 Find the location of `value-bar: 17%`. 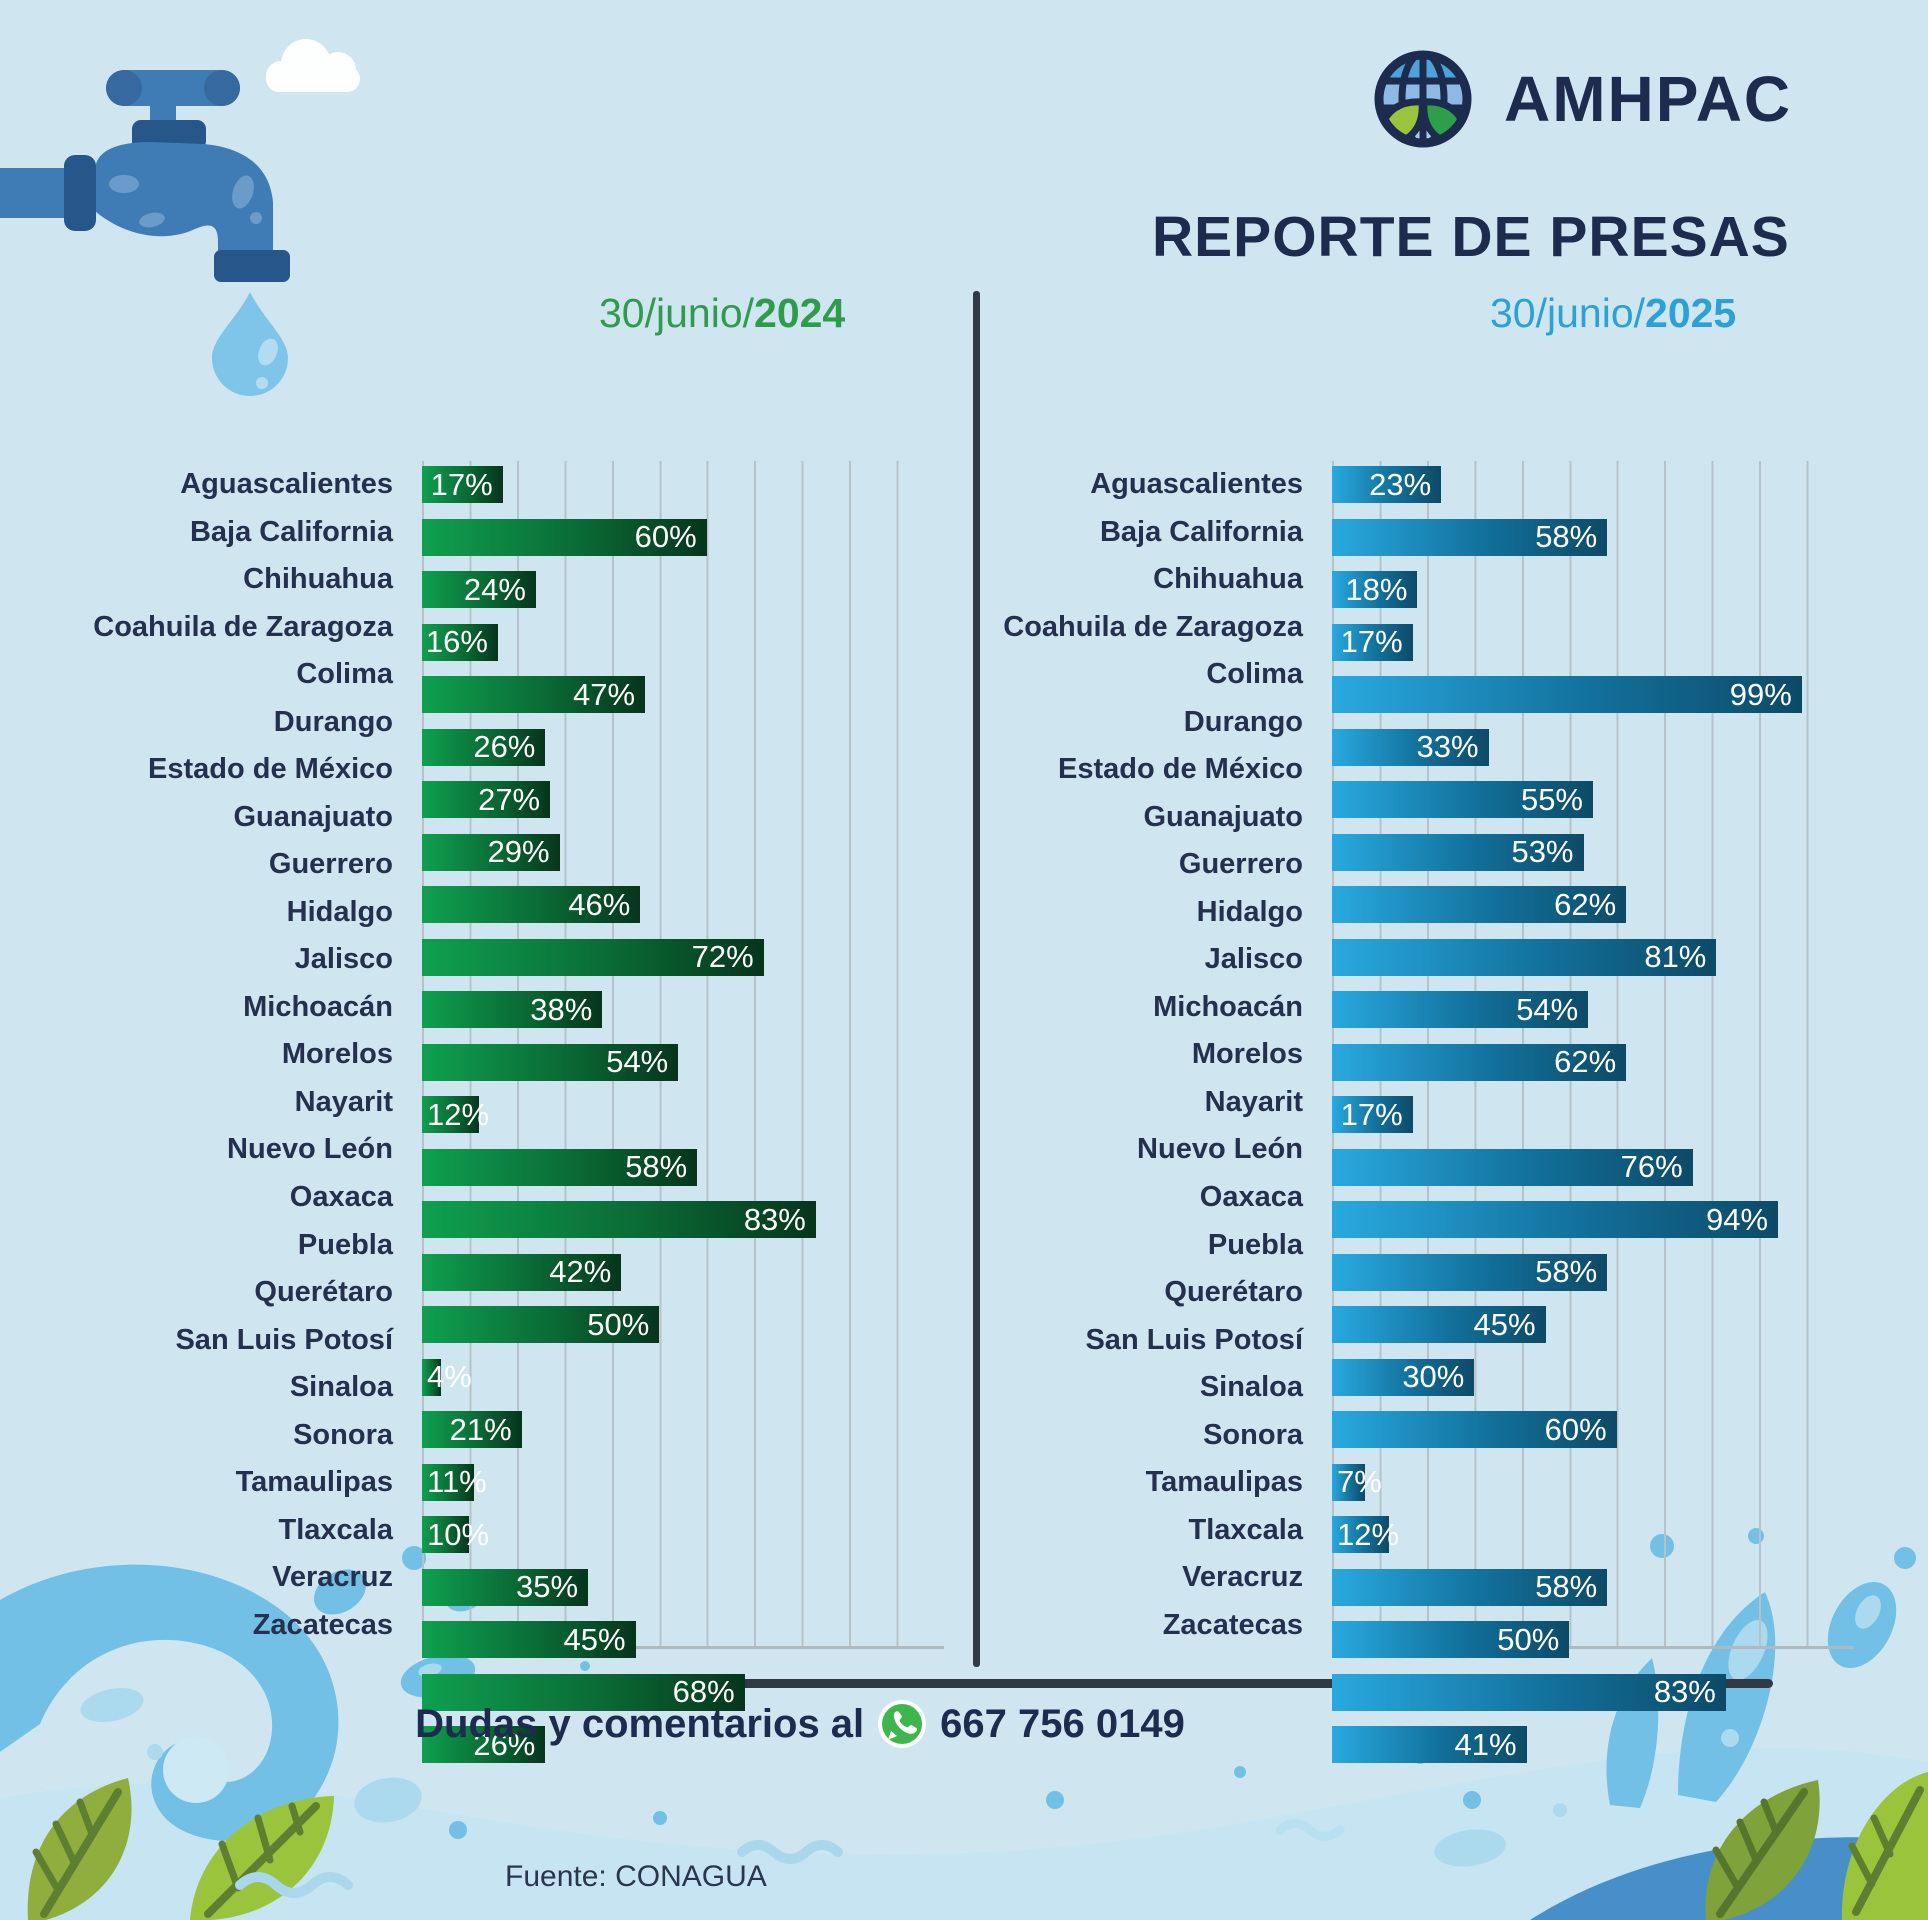

value-bar: 17% is located at coordinates (462, 484).